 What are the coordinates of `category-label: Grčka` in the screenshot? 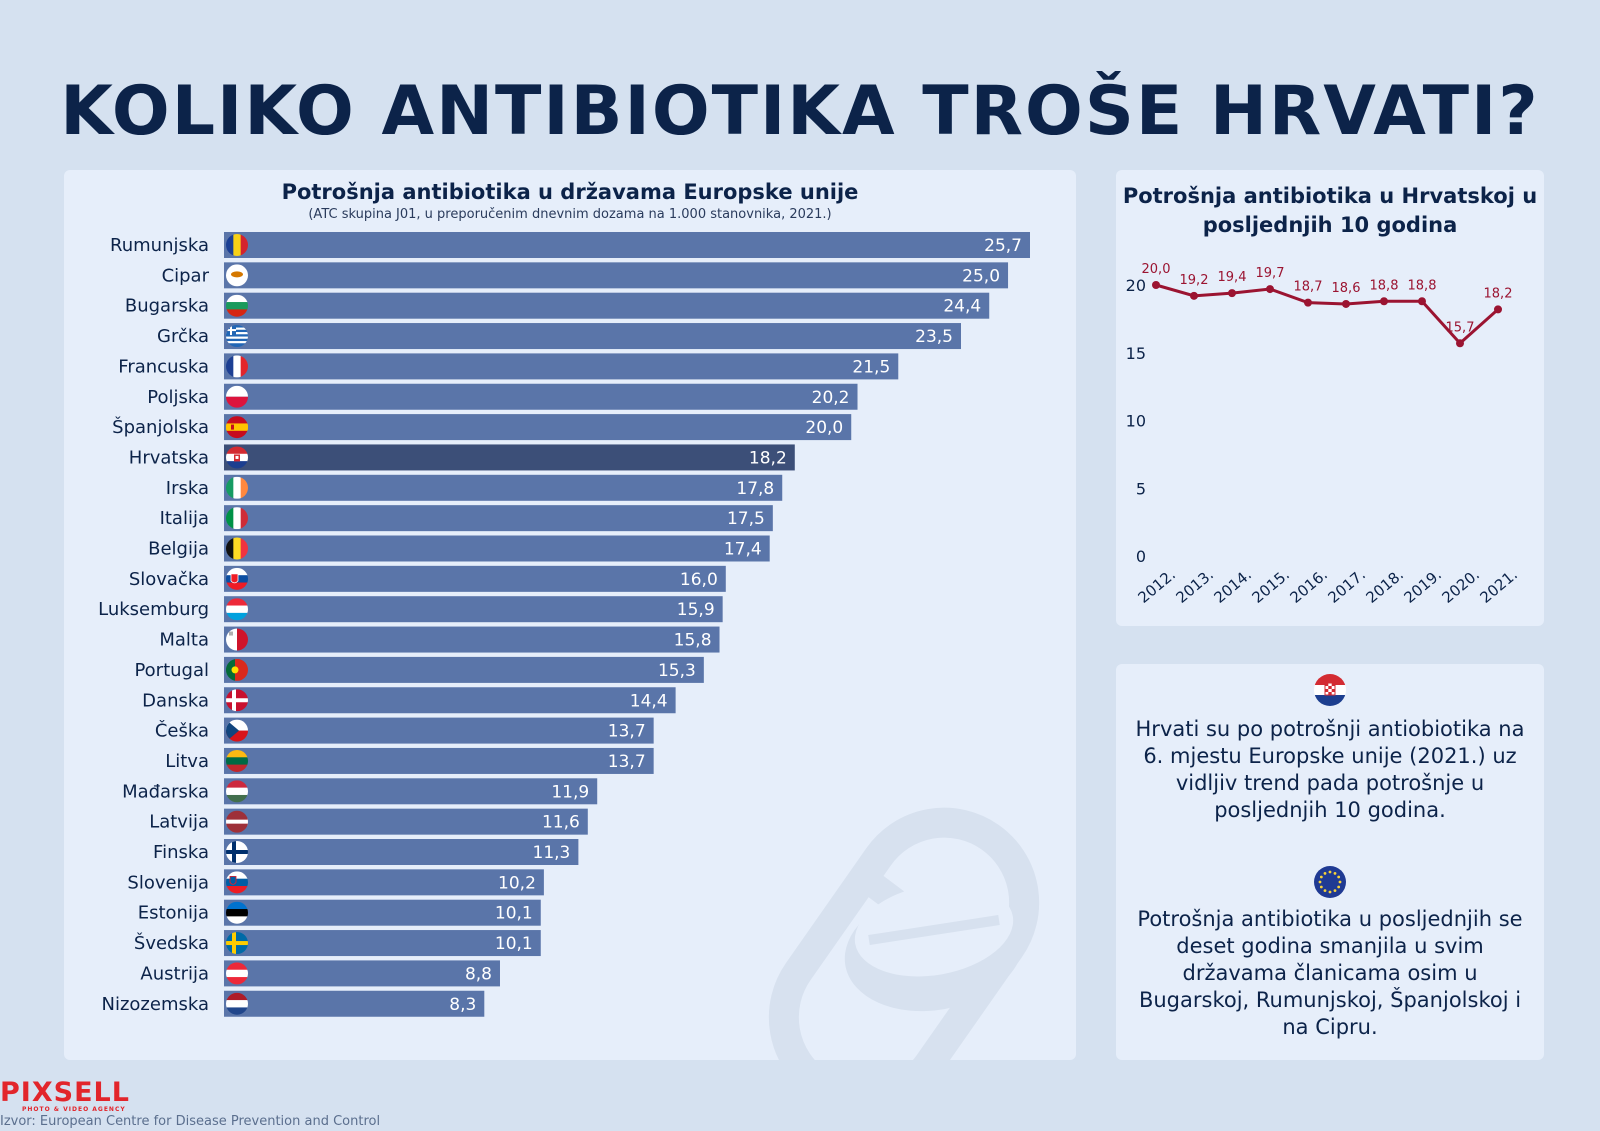 It's located at (183, 336).